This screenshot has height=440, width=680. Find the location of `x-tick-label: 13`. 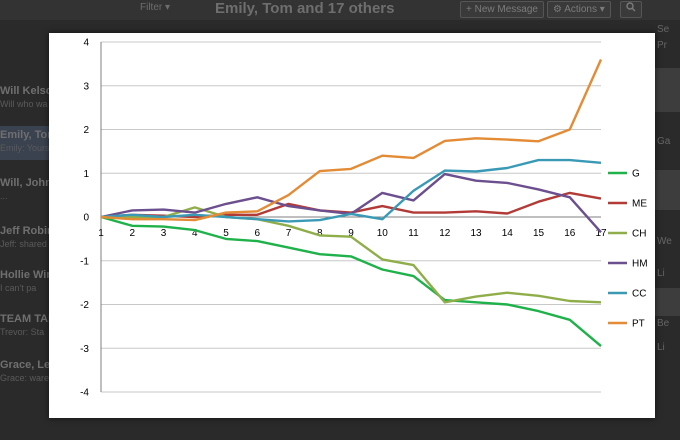

x-tick-label: 13 is located at coordinates (476, 233).